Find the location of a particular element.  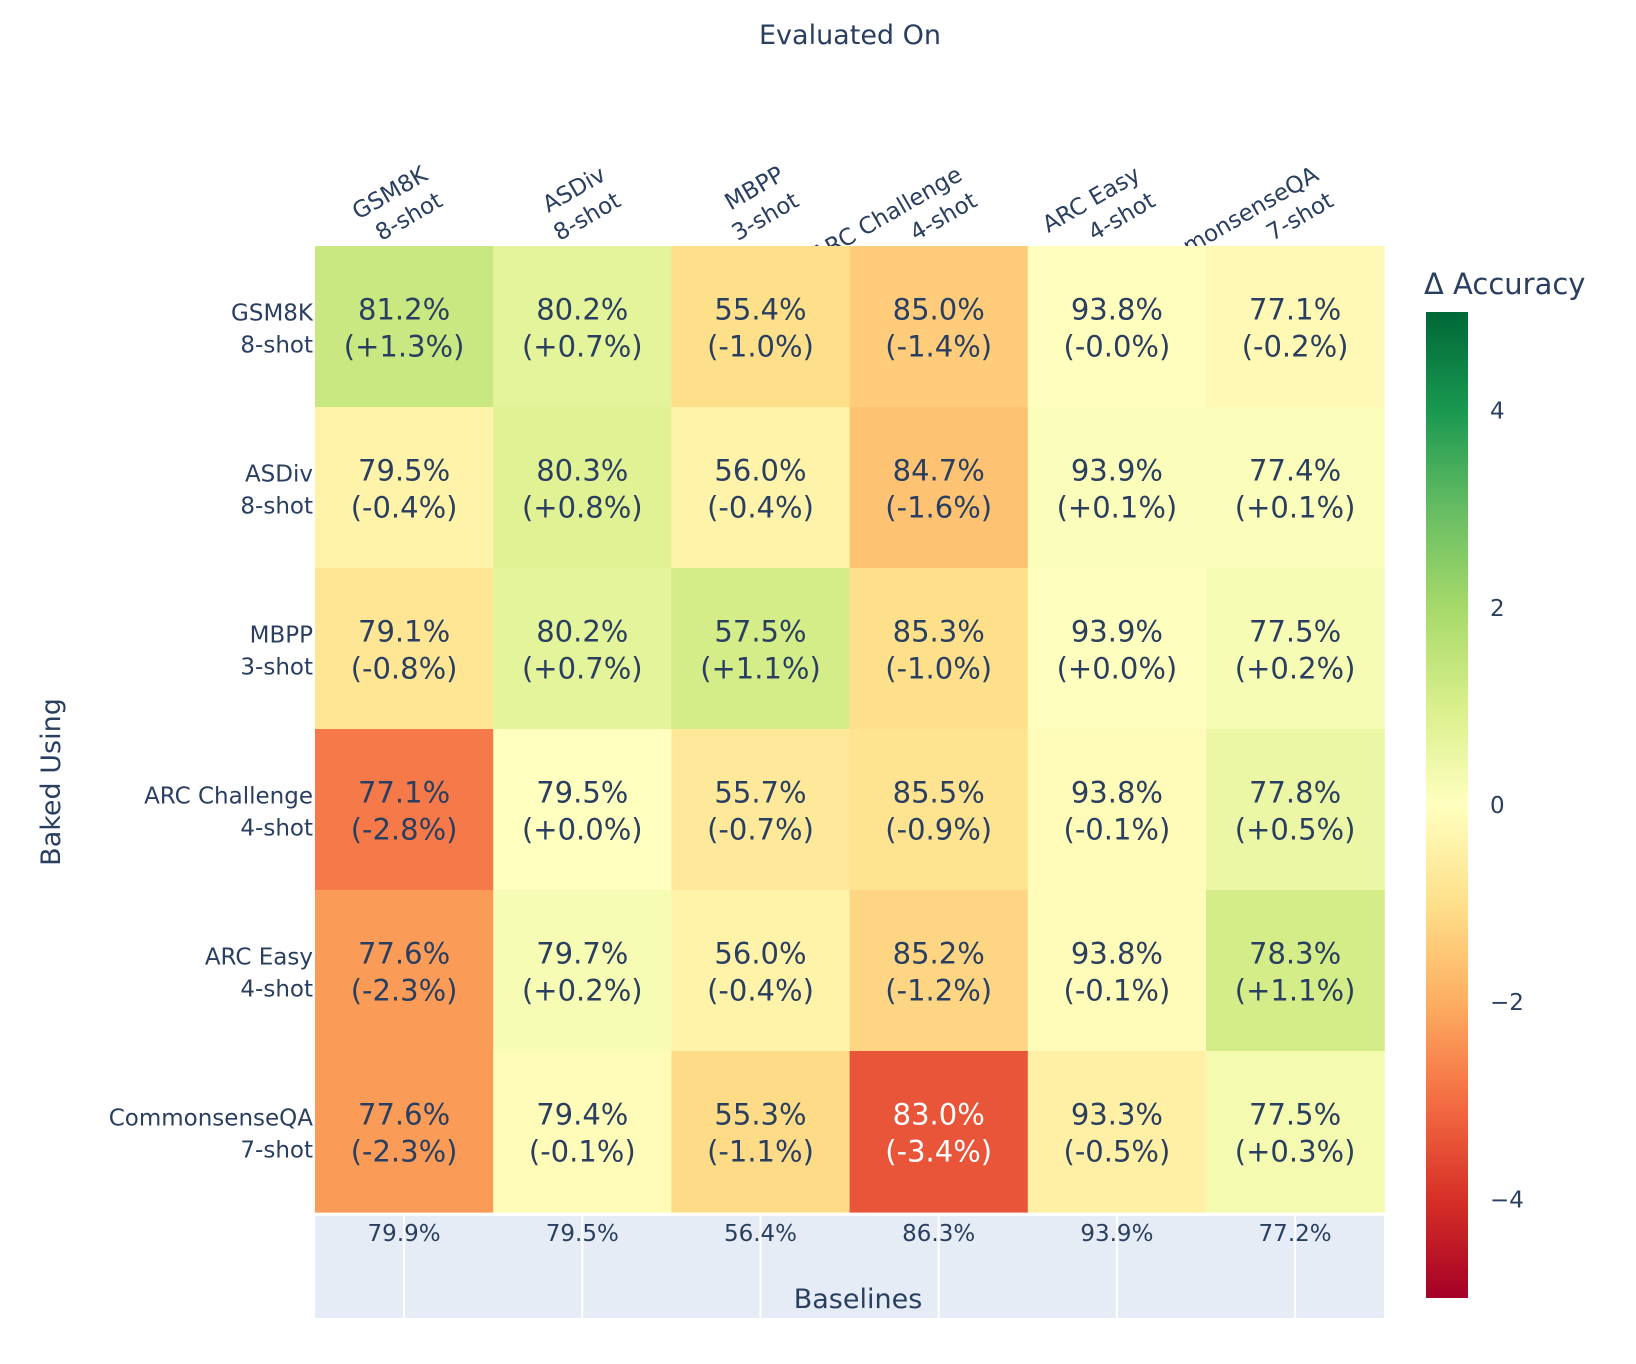

cell-accuracy-label: 79.5% is located at coordinates (404, 471).